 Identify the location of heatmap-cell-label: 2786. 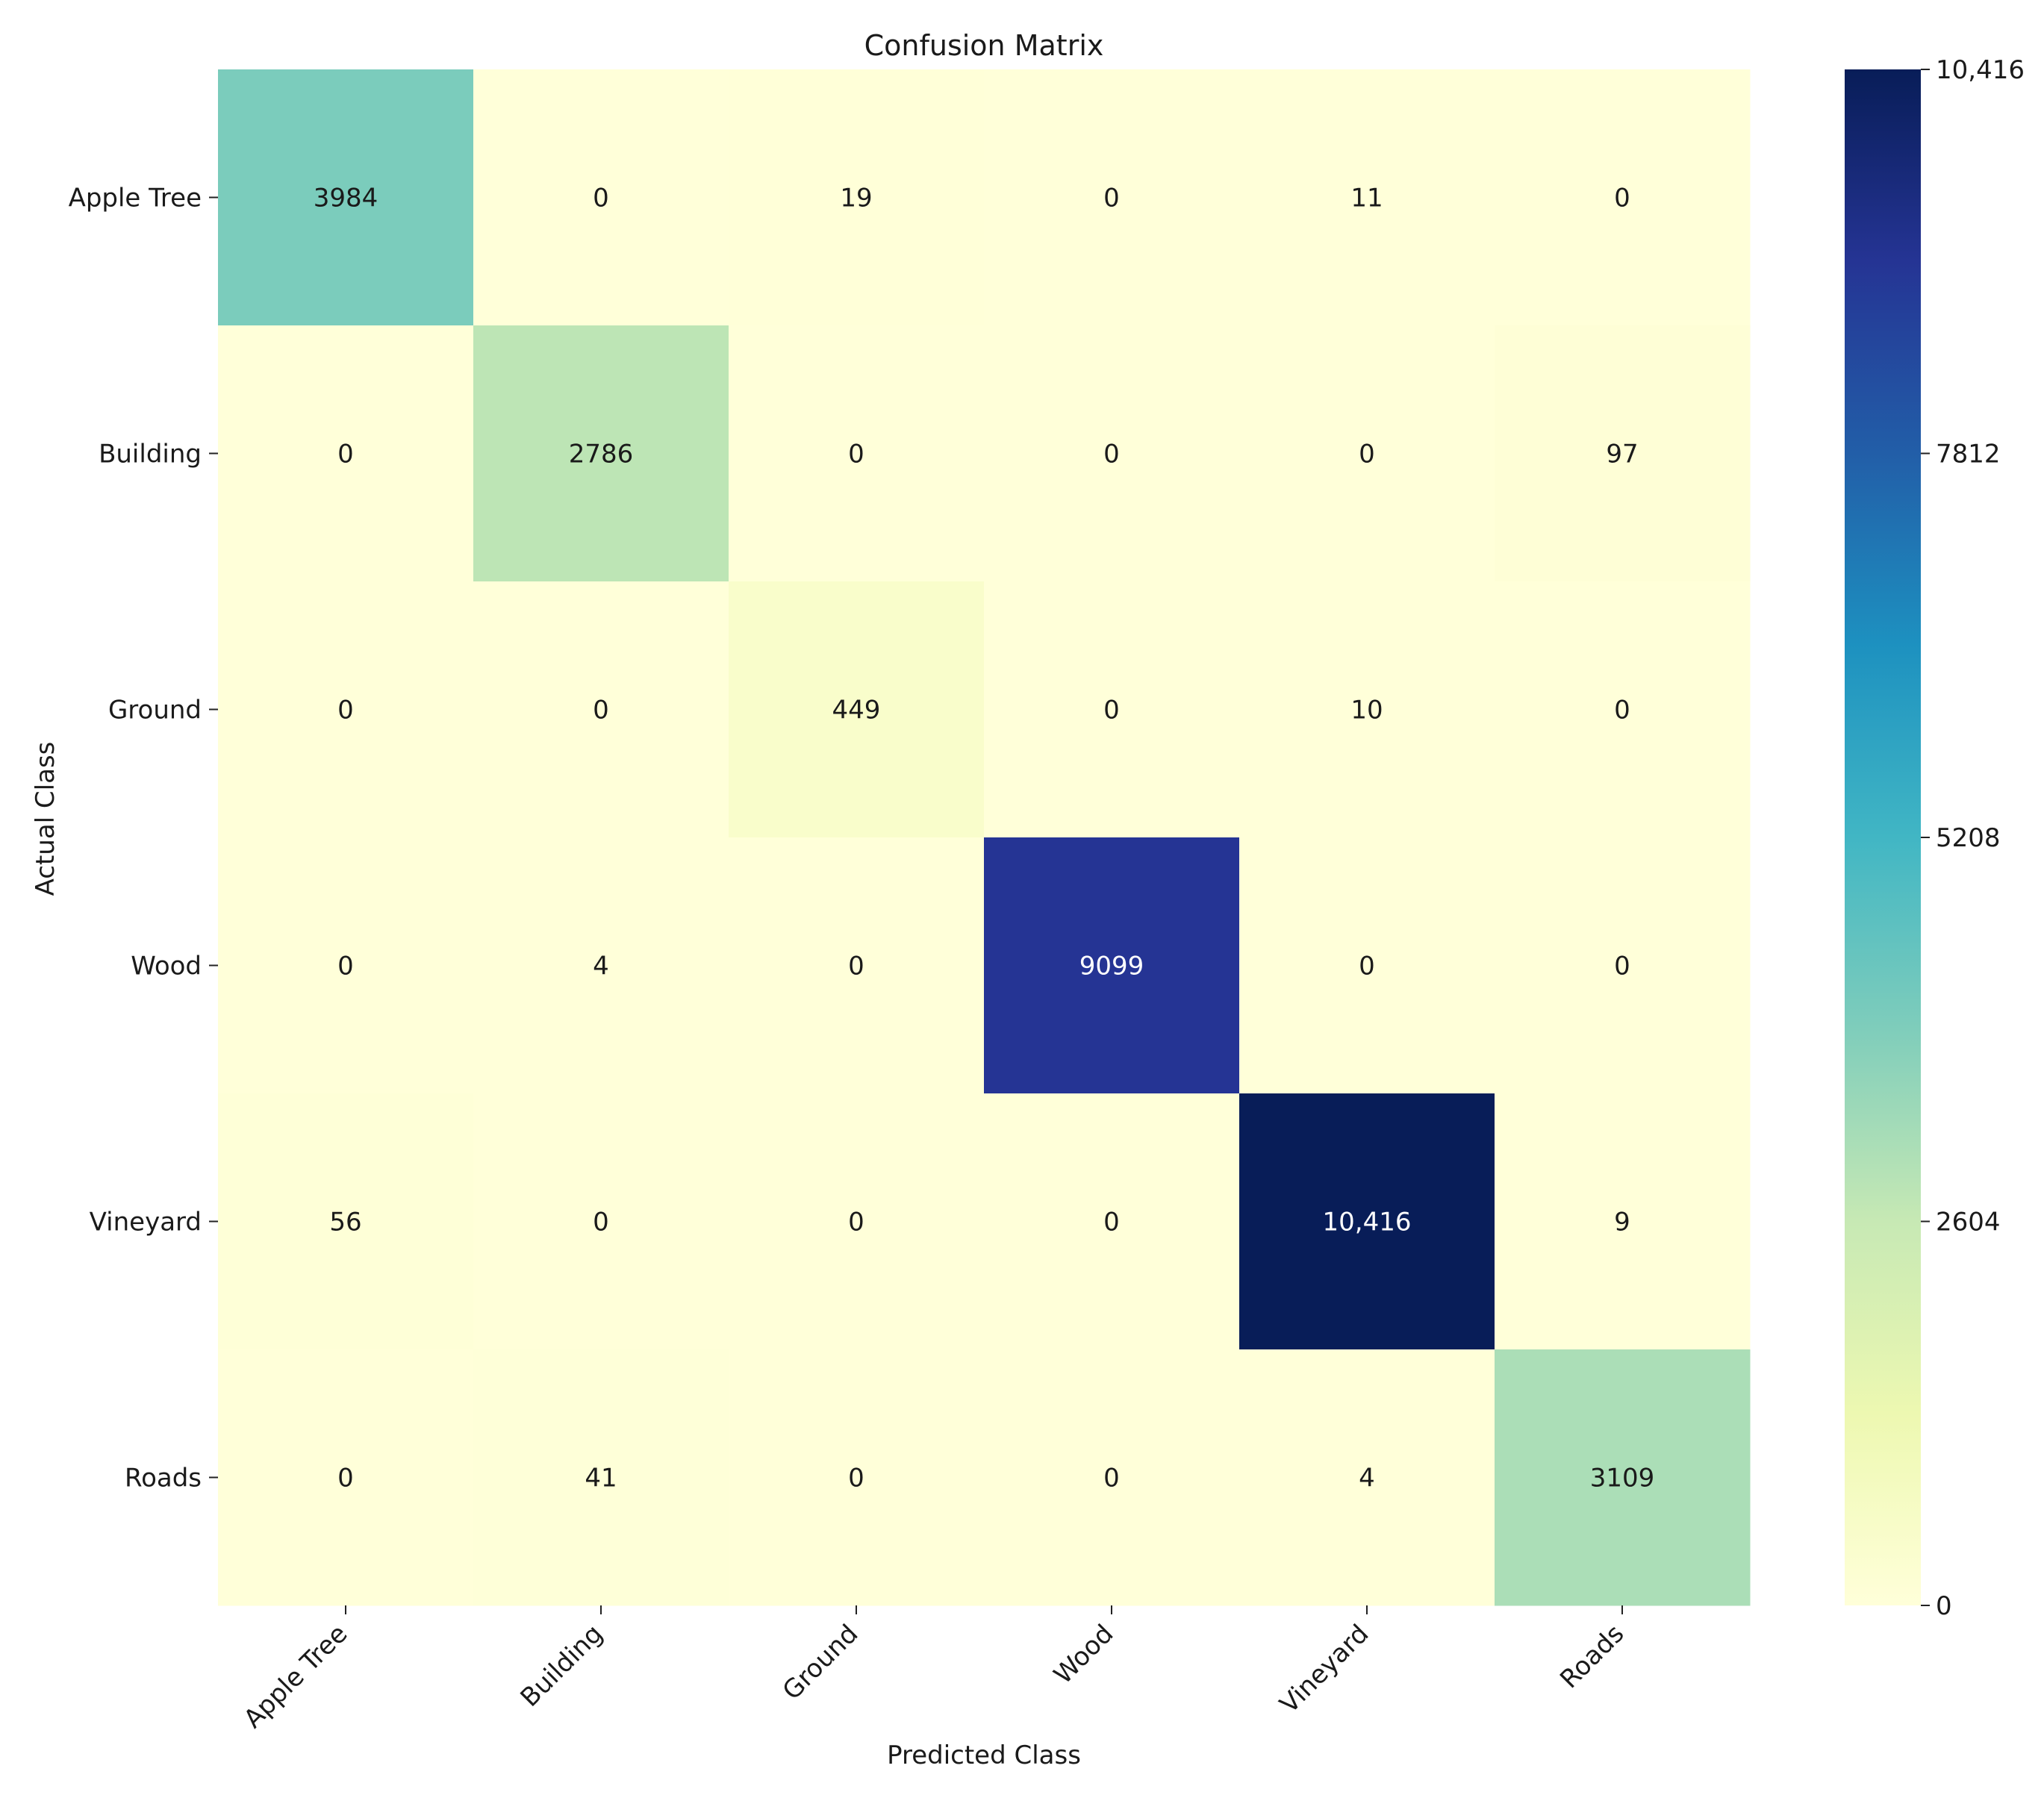
(601, 454).